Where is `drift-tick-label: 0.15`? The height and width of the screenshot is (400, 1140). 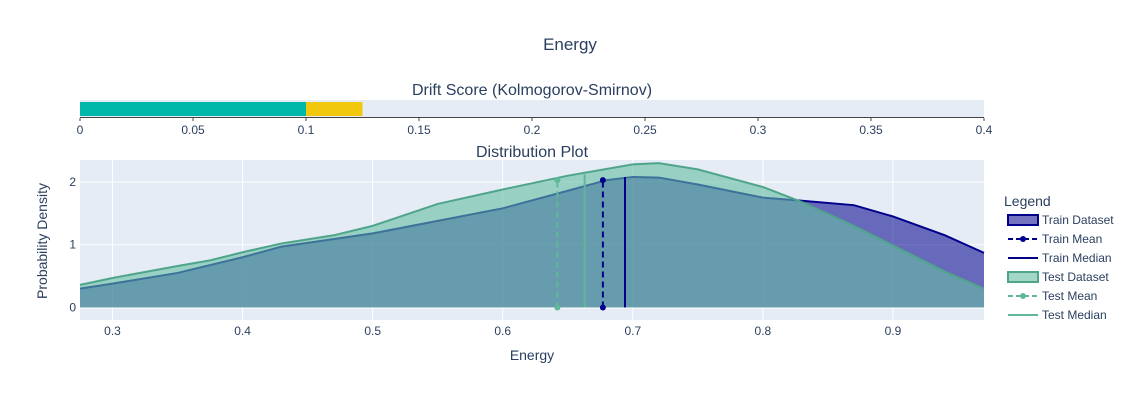 drift-tick-label: 0.15 is located at coordinates (419, 130).